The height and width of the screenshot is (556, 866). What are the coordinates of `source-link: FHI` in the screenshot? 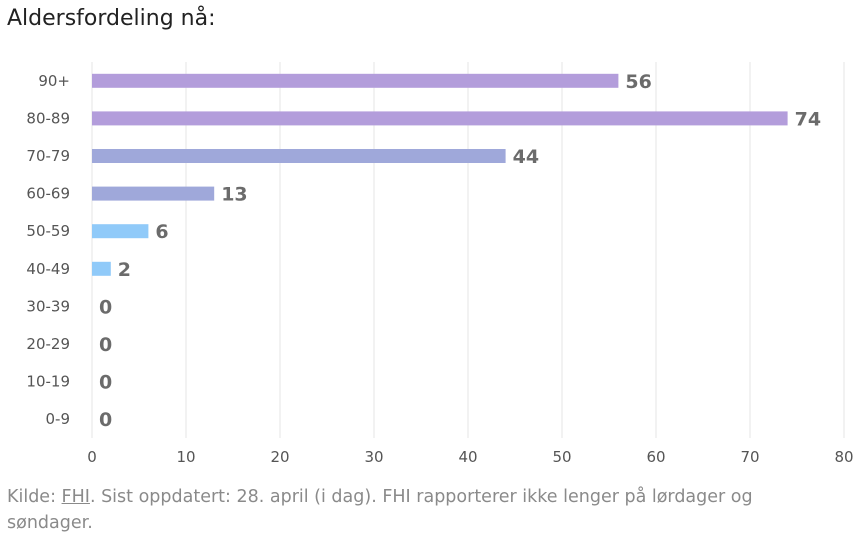 It's located at (75, 497).